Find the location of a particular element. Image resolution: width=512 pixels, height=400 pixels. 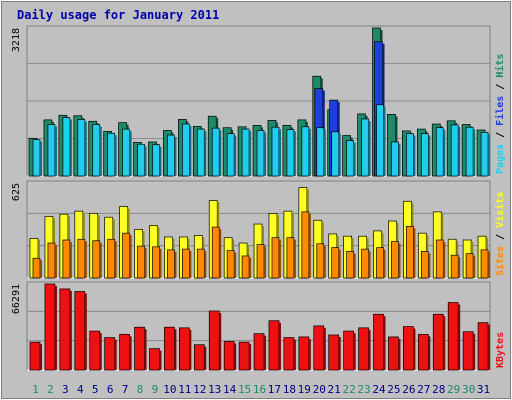

chart-title: Daily usage for January 2011 is located at coordinates (118, 15).